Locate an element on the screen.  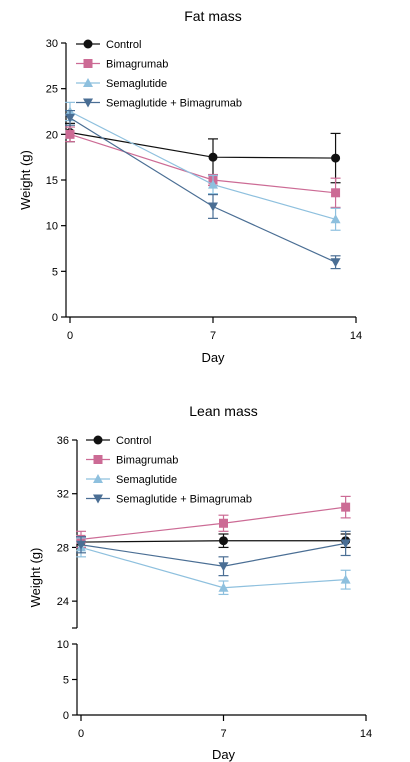
y-tick-label: 20 is located at coordinates (52, 135).